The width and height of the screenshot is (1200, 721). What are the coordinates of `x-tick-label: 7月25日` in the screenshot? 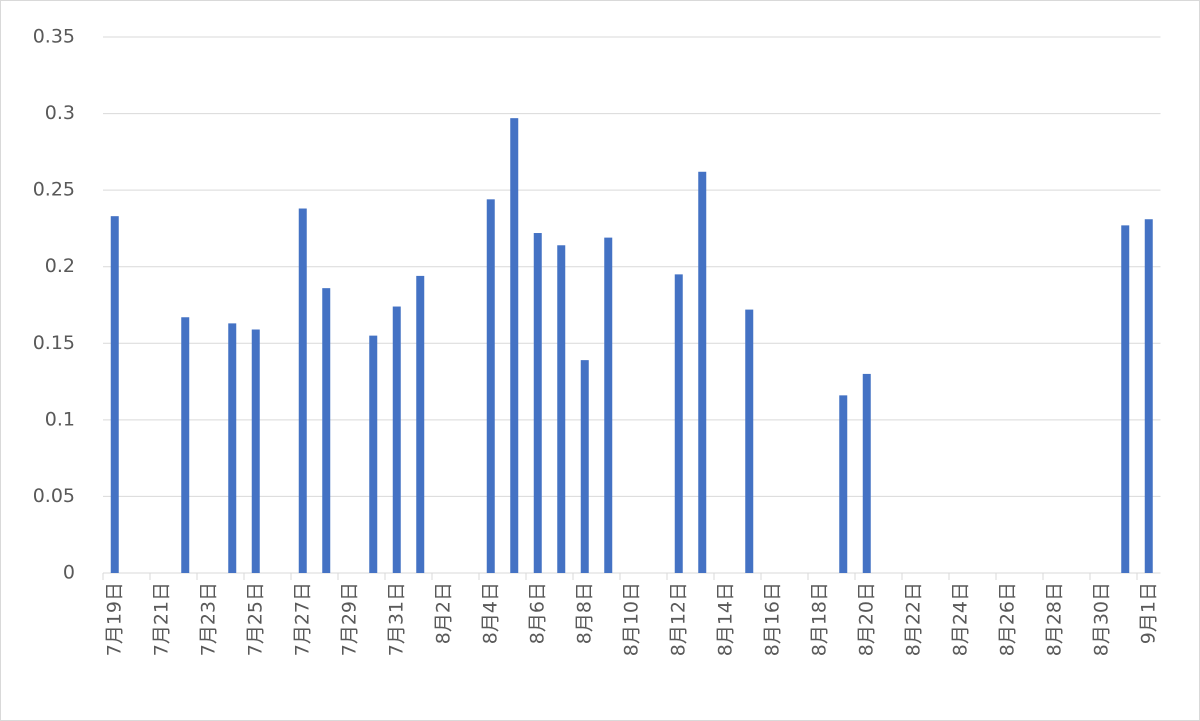 It's located at (255, 619).